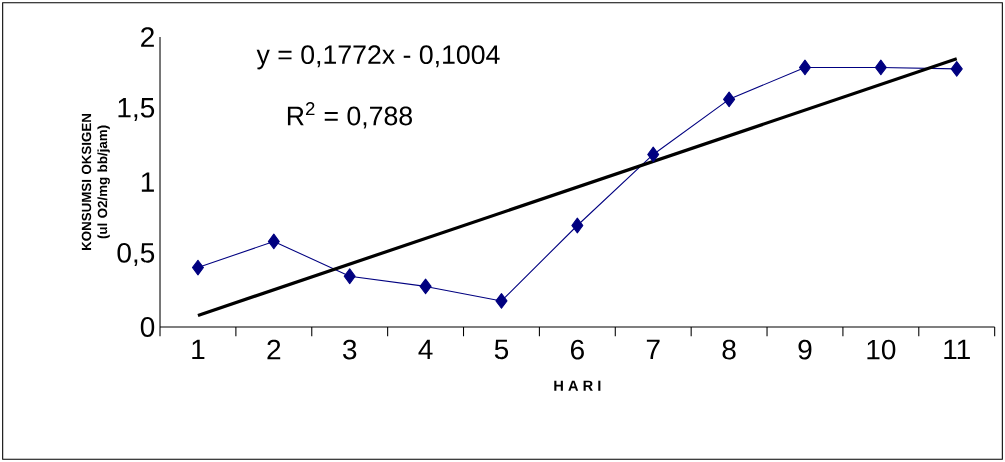 Image resolution: width=1005 pixels, height=462 pixels. I want to click on annotation: R$^{2}$ = 0,788, so click(349, 115).